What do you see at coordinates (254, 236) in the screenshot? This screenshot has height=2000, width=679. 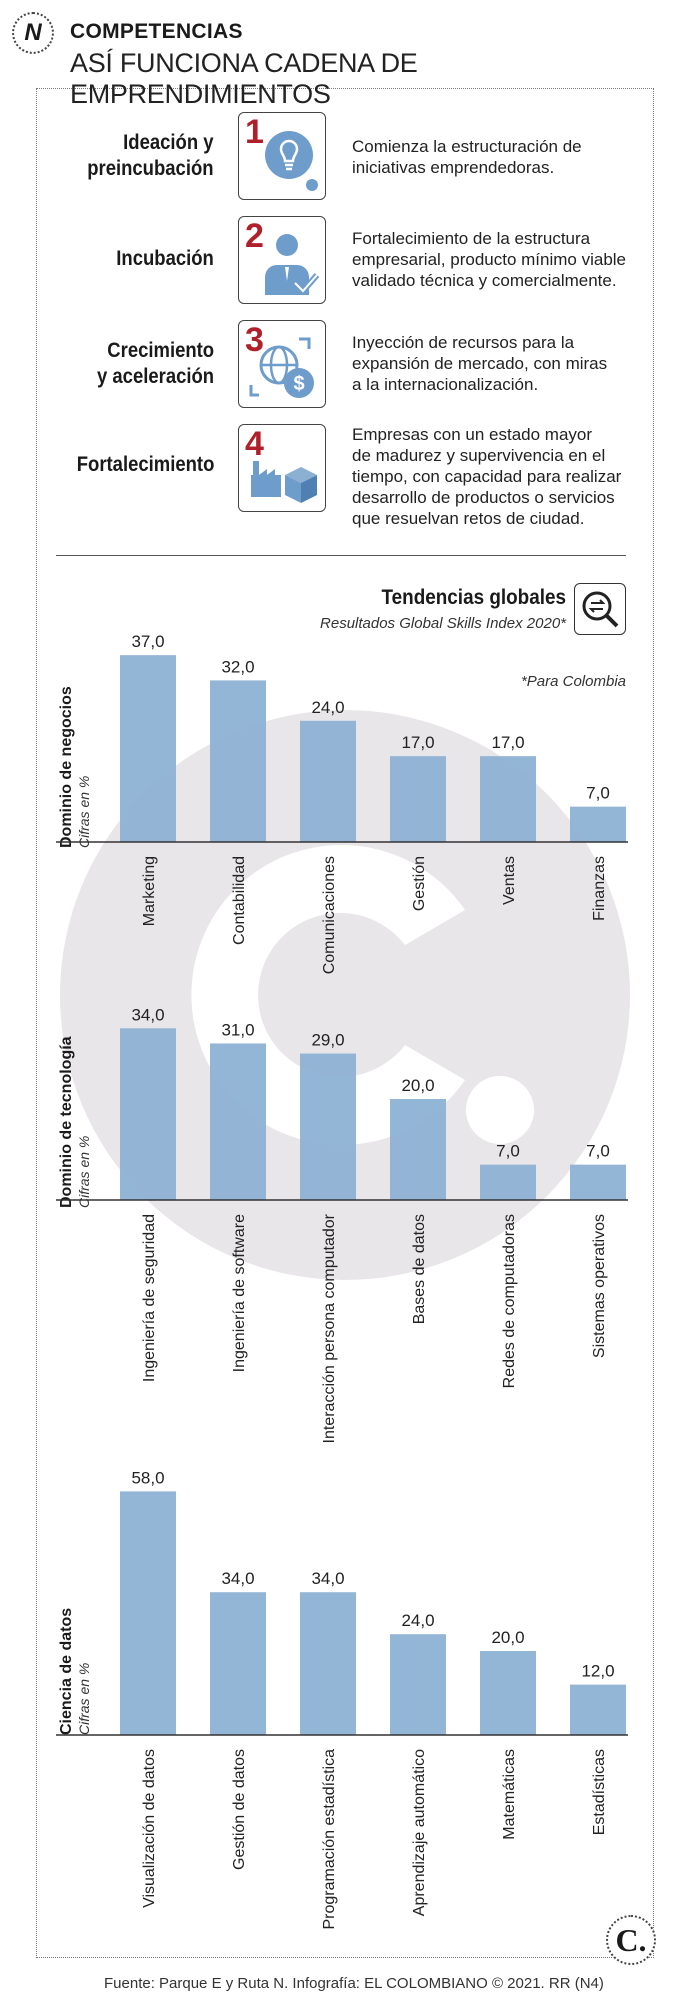 I see `stage-2-number: 2` at bounding box center [254, 236].